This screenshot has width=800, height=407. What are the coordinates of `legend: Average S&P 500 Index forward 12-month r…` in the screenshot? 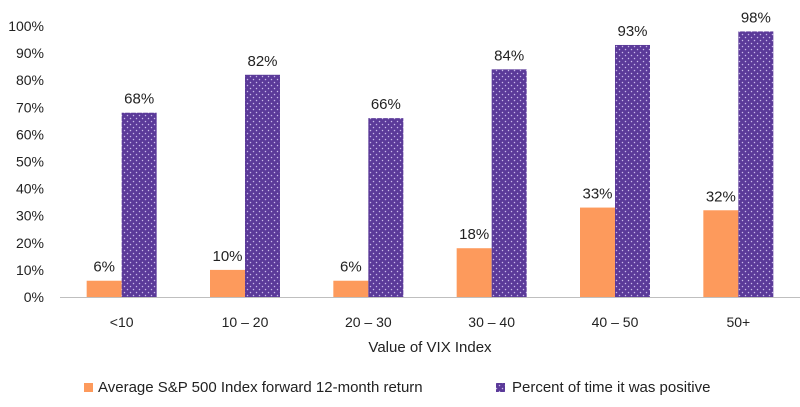 It's located at (397, 387).